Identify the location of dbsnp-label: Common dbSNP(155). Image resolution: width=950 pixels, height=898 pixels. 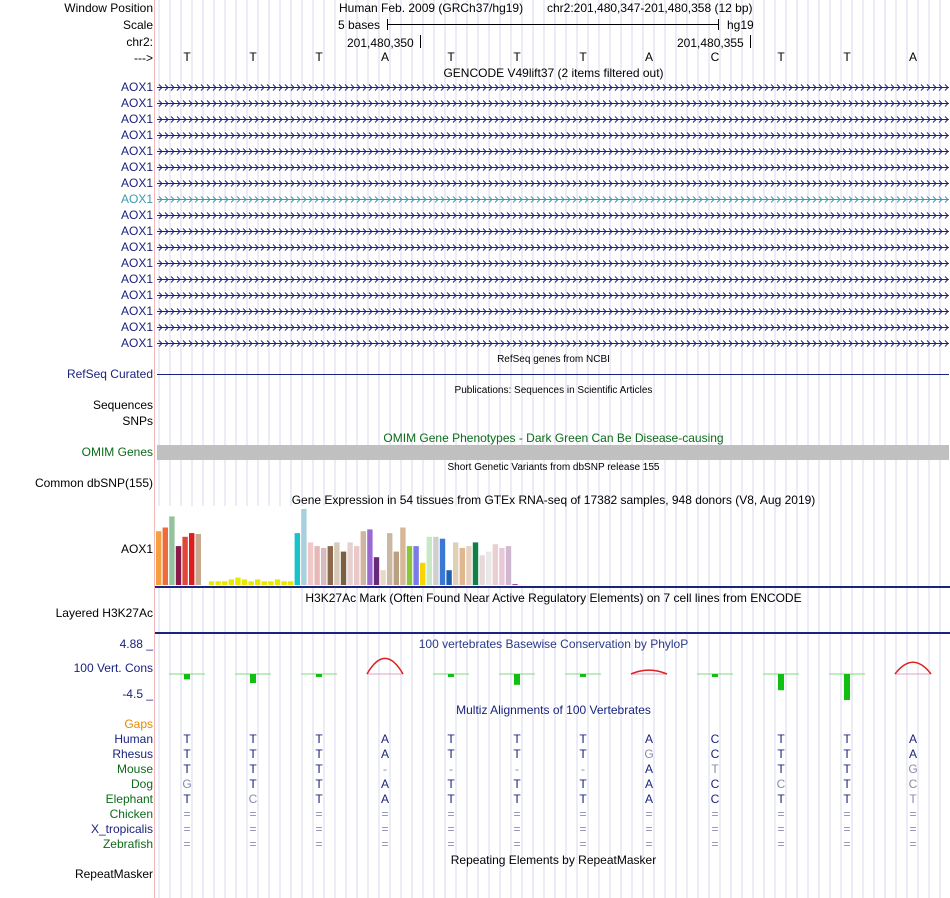
(93, 483).